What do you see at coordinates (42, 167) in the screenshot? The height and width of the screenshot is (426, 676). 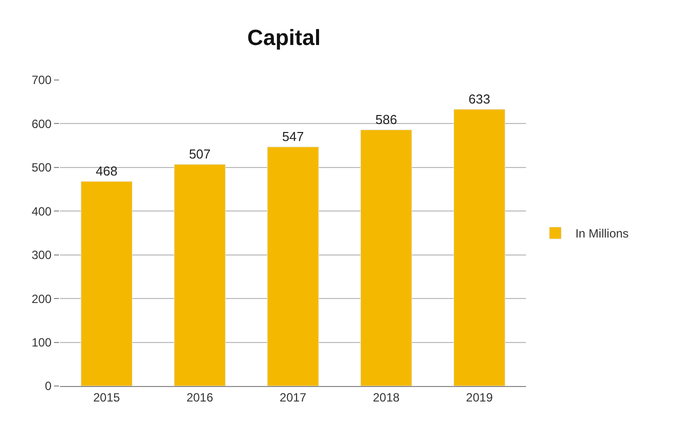 I see `y-tick-label: 500` at bounding box center [42, 167].